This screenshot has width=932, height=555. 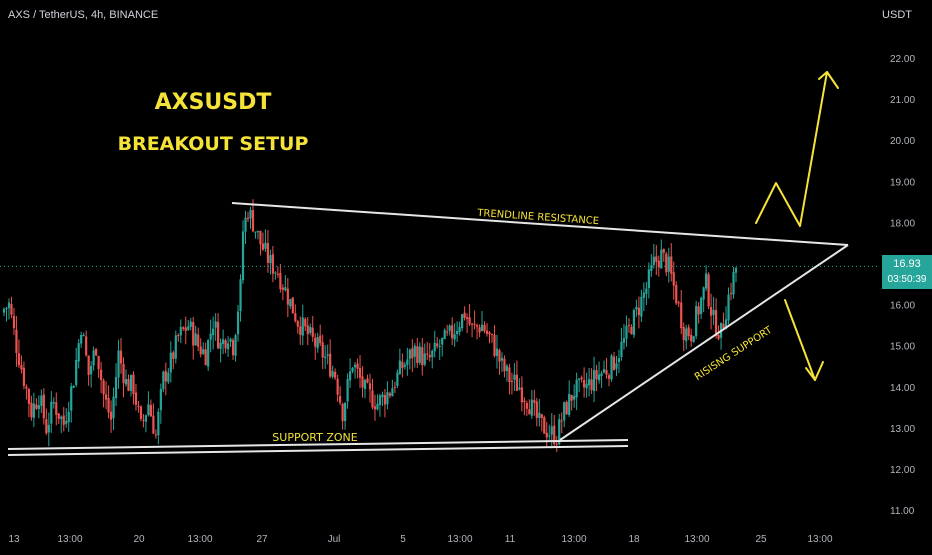 I want to click on y-tick-label: 20.00, so click(x=902, y=141).